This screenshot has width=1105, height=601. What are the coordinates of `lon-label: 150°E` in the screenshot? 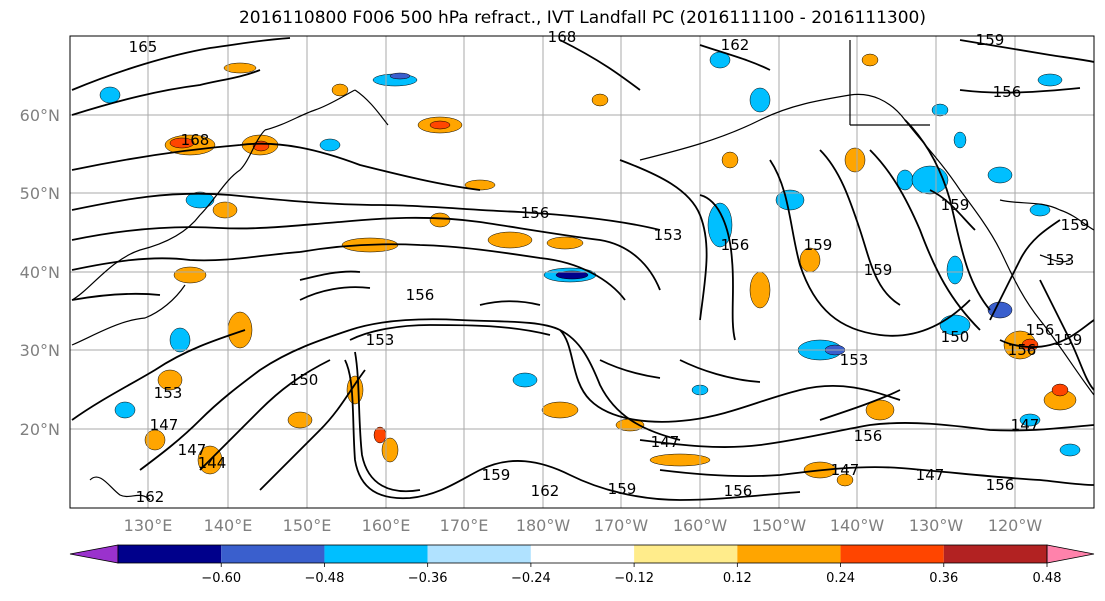 It's located at (307, 525).